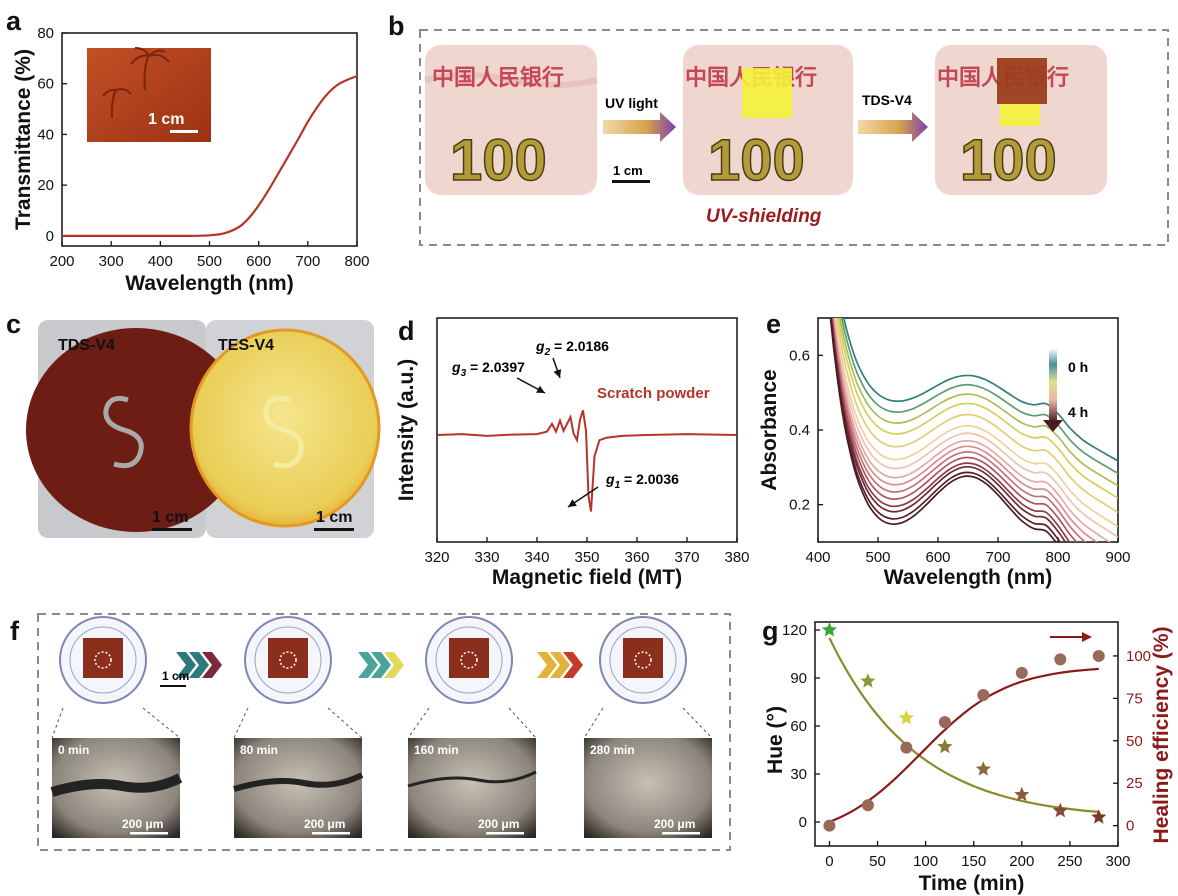 This screenshot has height=896, width=1178. What do you see at coordinates (893, 117) in the screenshot?
I see `tds-v4-arrow: TDS-V4` at bounding box center [893, 117].